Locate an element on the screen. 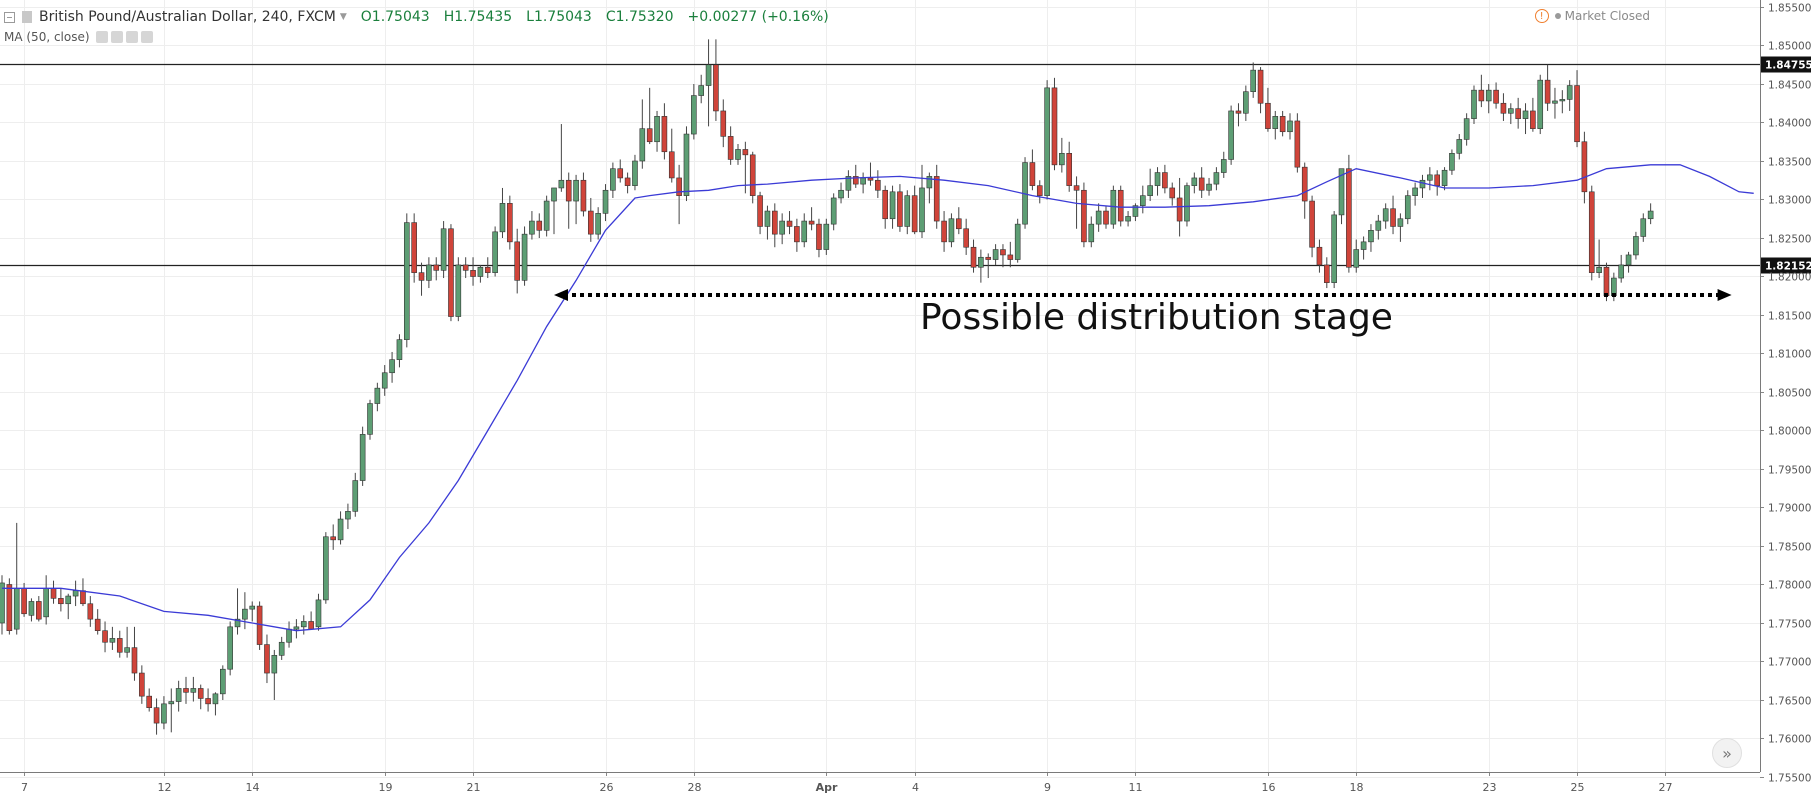 The image size is (1811, 805). collapse-icon is located at coordinates (9, 17).